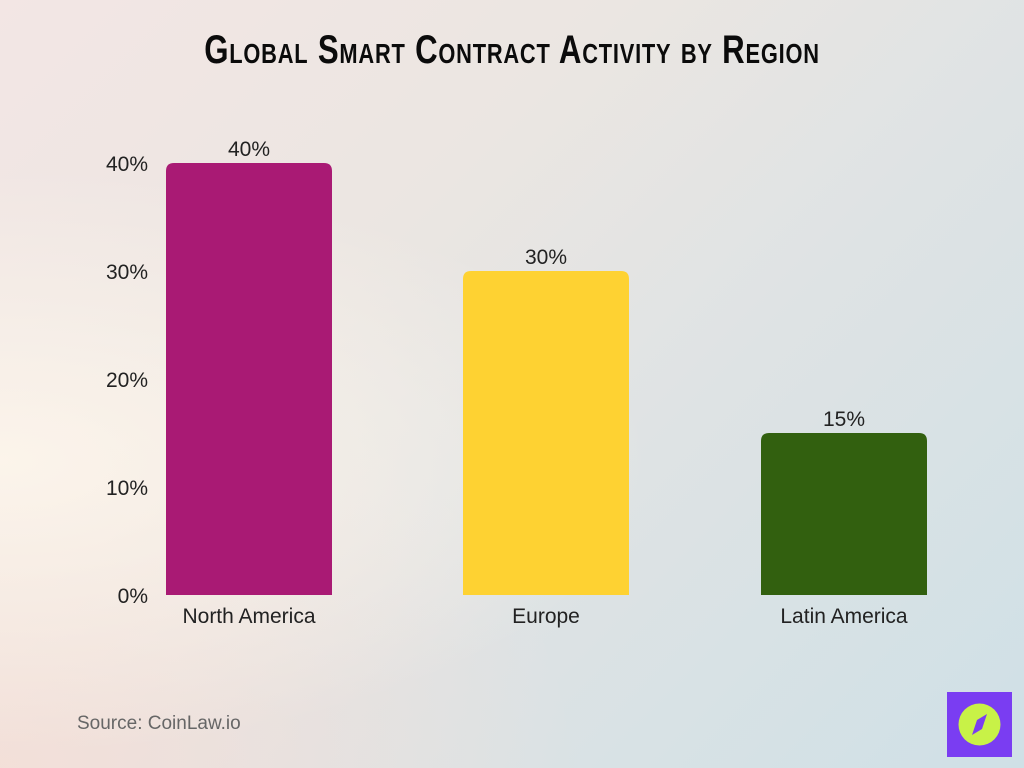  What do you see at coordinates (127, 164) in the screenshot?
I see `y-tick-label: 40%` at bounding box center [127, 164].